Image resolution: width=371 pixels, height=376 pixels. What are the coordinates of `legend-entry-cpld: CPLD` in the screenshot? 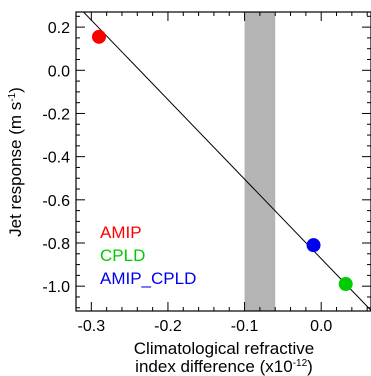 It's located at (122, 255).